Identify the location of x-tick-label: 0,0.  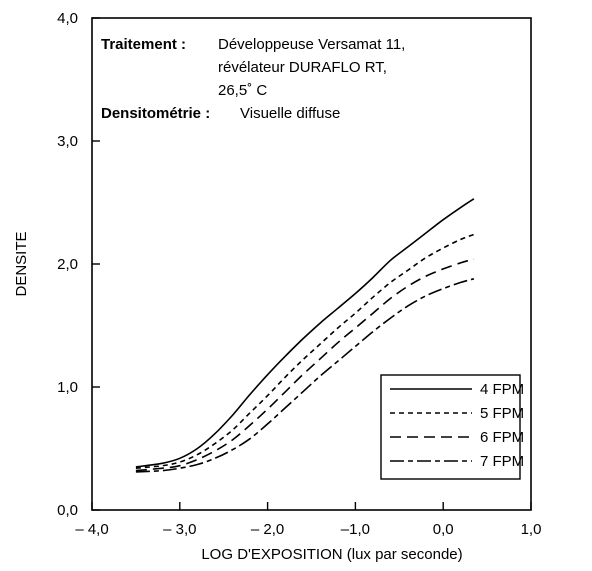
(443, 529).